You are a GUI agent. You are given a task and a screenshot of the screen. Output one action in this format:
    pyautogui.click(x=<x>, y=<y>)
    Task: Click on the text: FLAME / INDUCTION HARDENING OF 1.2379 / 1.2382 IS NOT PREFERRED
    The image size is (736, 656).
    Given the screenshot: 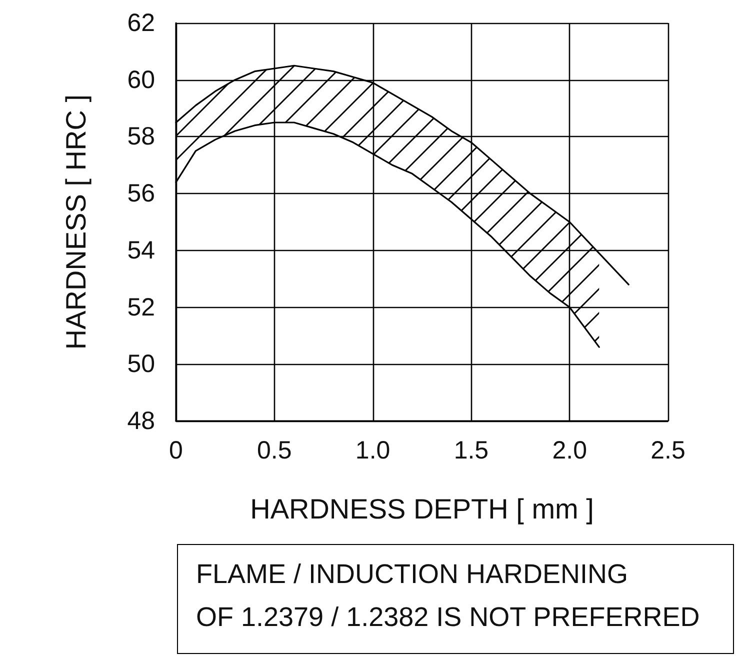 What is the action you would take?
    pyautogui.click(x=448, y=596)
    